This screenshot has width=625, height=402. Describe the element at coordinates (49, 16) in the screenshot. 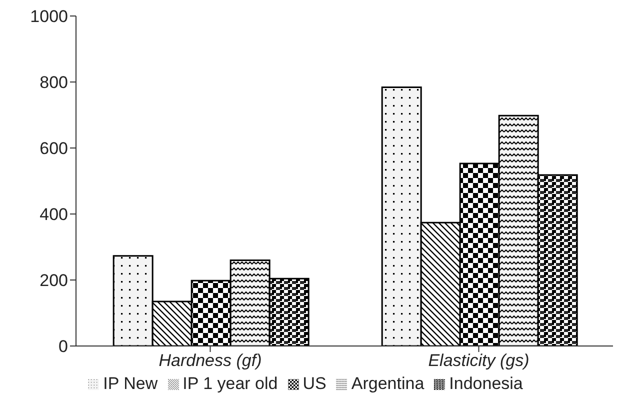

I see `y-tick-label: 1000` at that location.